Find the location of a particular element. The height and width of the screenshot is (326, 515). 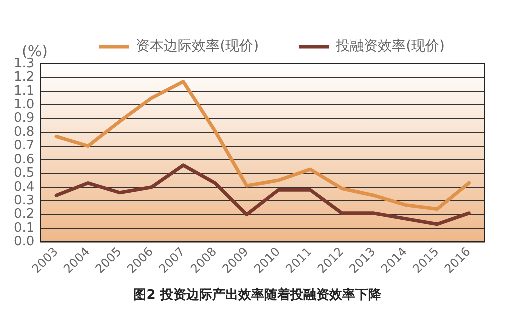

legend-label: 投融资效率(现价) is located at coordinates (390, 46).